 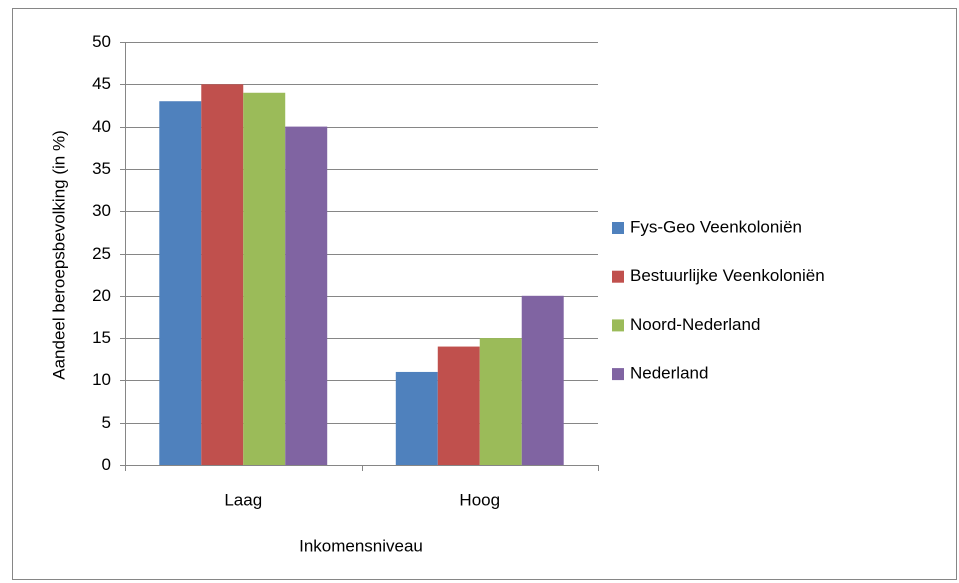 I want to click on x-tick-label: Hoog, so click(x=479, y=499).